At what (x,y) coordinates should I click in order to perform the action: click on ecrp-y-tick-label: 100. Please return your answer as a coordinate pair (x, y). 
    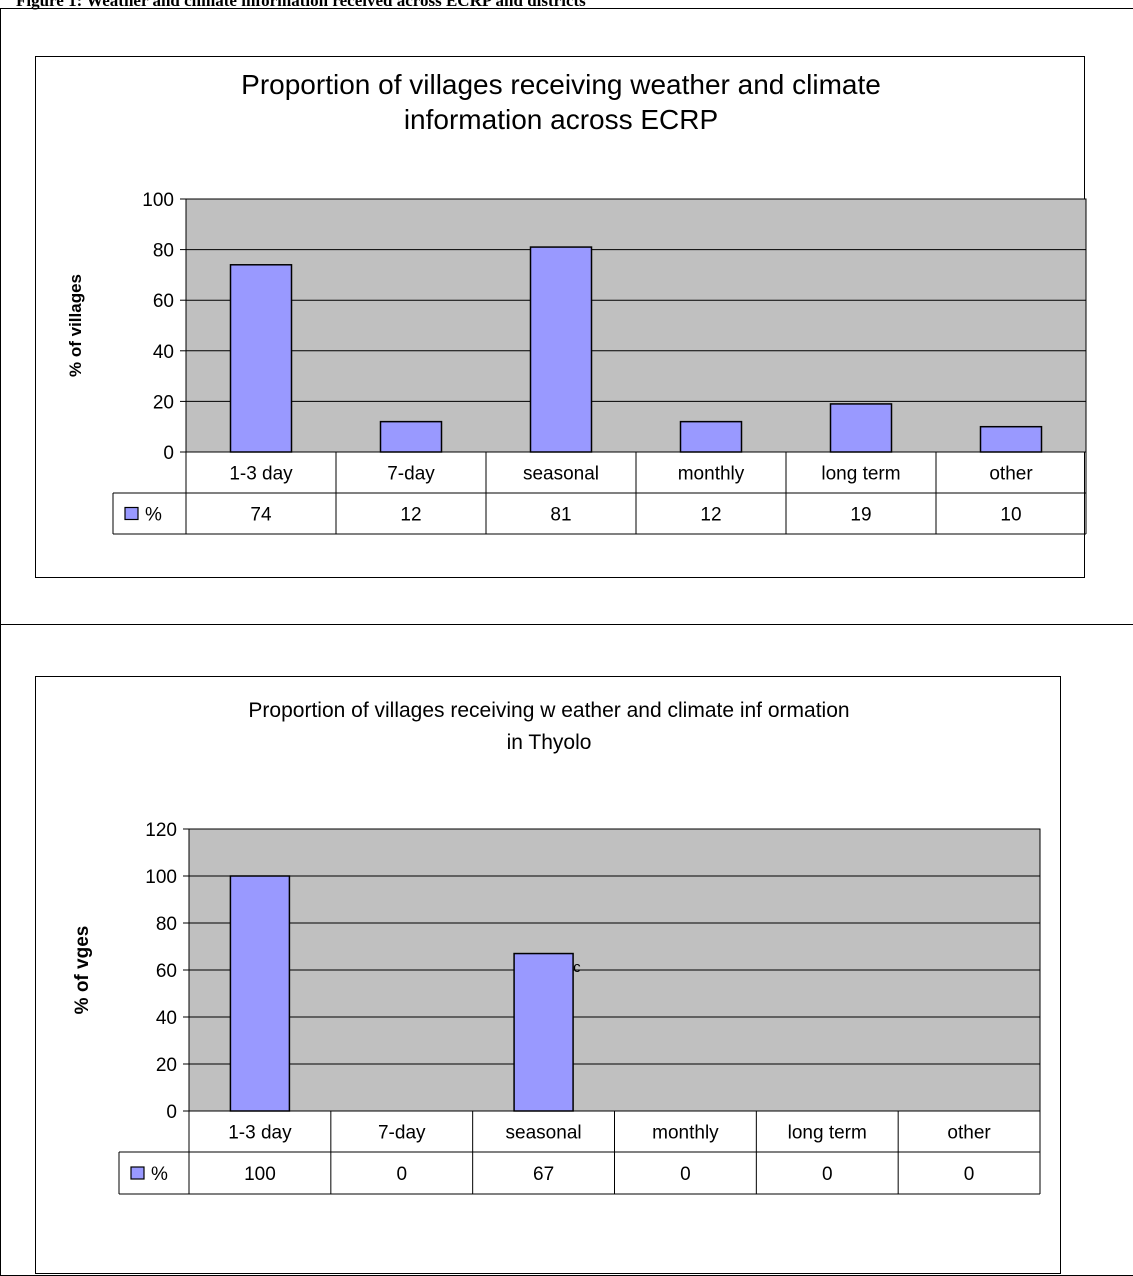
    Looking at the image, I should click on (158, 200).